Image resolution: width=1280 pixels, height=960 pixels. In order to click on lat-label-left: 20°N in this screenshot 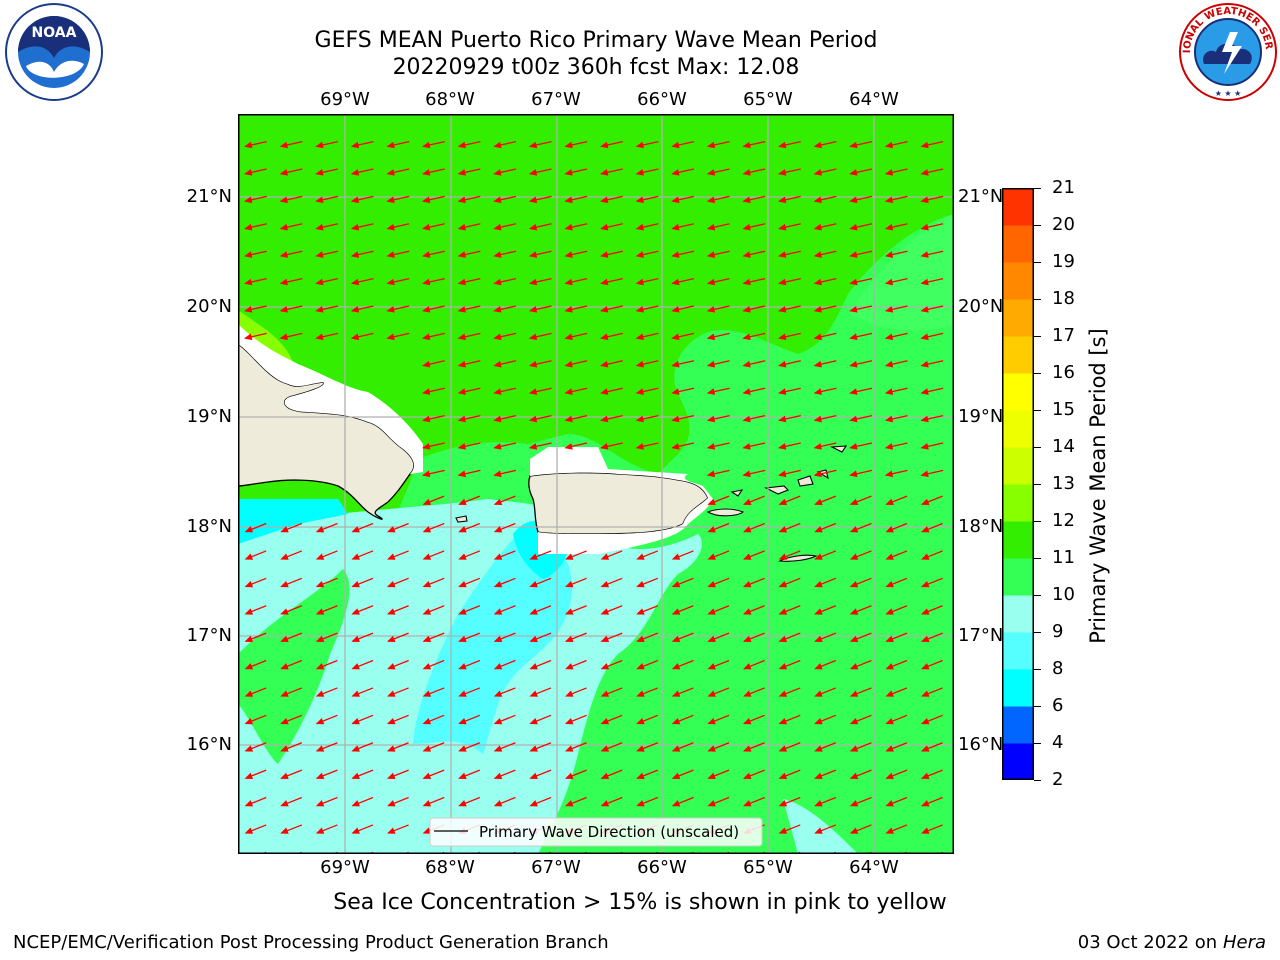, I will do `click(209, 306)`.